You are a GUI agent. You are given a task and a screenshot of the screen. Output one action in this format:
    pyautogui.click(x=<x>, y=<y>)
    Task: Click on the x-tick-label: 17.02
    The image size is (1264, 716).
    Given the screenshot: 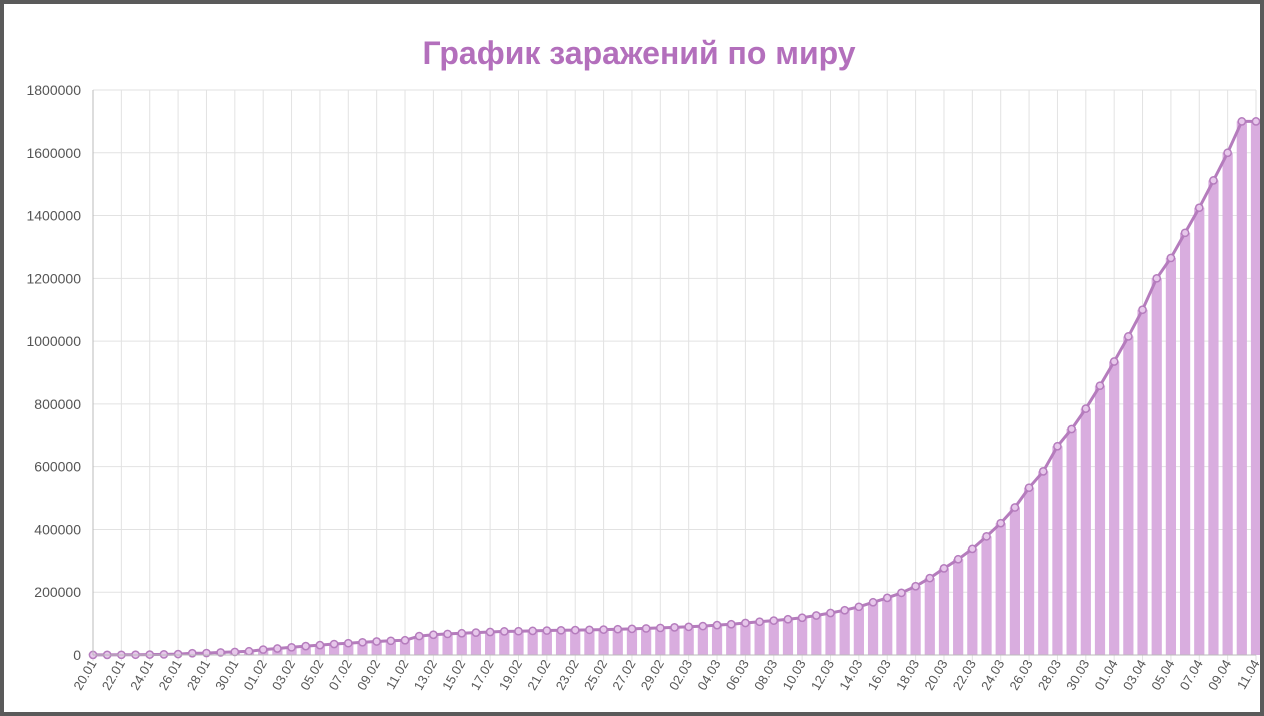 What is the action you would take?
    pyautogui.click(x=481, y=675)
    